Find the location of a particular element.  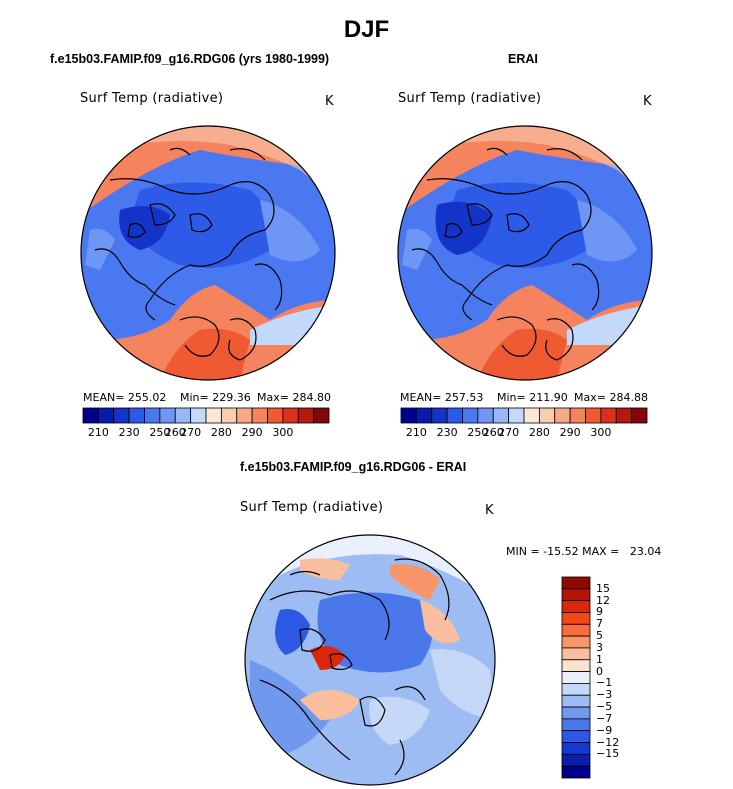

diff-colorbar-tick-label: −3 is located at coordinates (604, 695).